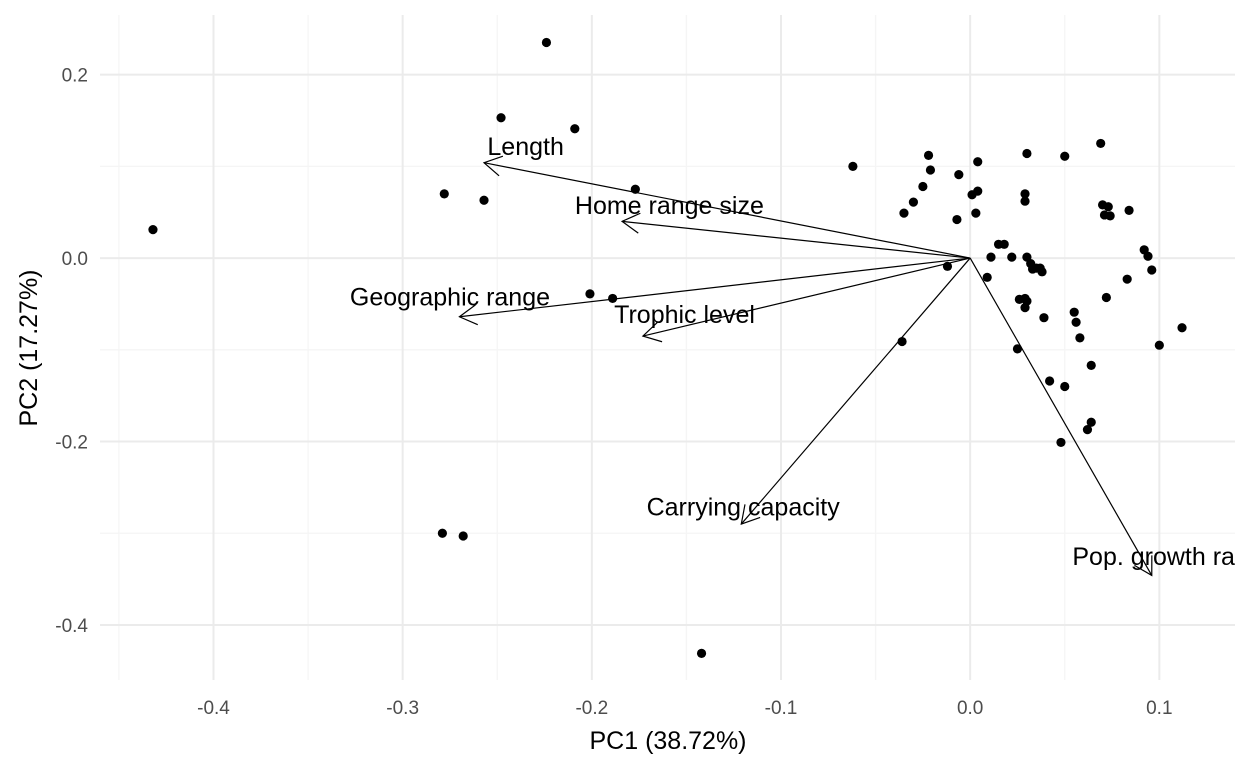 The image size is (1248, 768). I want to click on loading-label: Carrying capacity, so click(744, 508).